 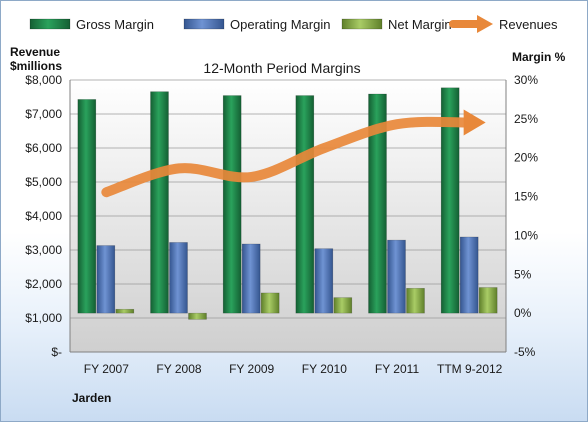 What do you see at coordinates (280, 24) in the screenshot?
I see `legend-label: Operating Margin` at bounding box center [280, 24].